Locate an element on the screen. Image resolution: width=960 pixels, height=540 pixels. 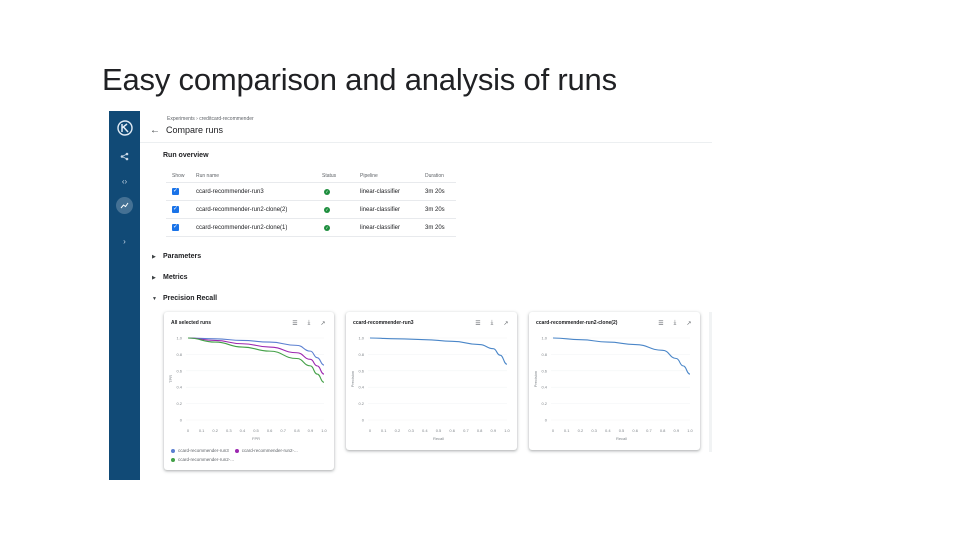
column-status: Status is located at coordinates (329, 175).